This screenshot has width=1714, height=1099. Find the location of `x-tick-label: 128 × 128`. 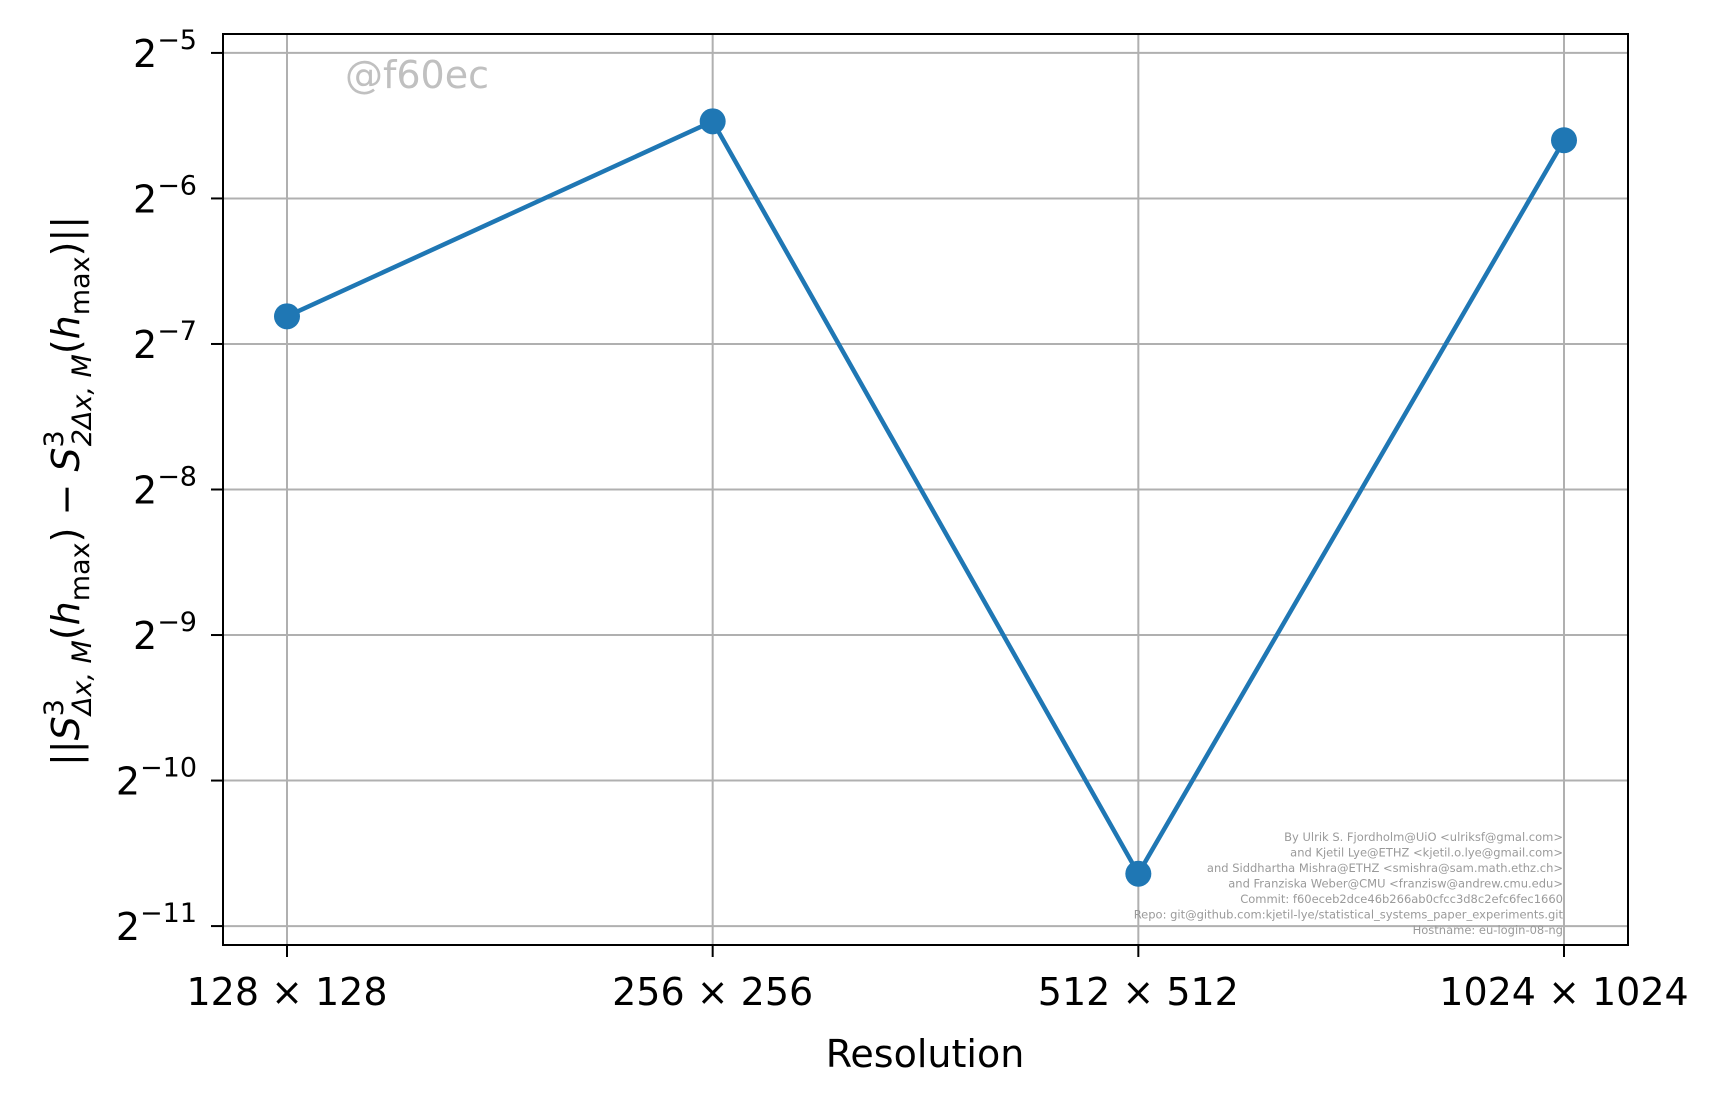

x-tick-label: 128 × 128 is located at coordinates (286, 992).